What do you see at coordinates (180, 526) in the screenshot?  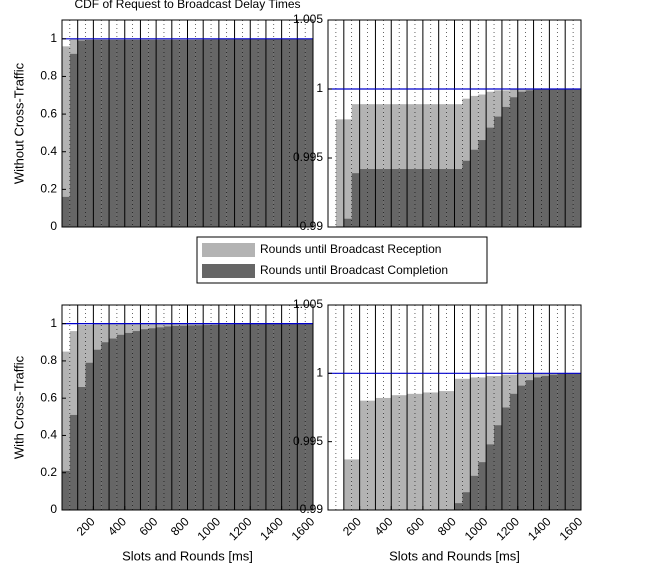 I see `x-tick-label: 800` at bounding box center [180, 526].